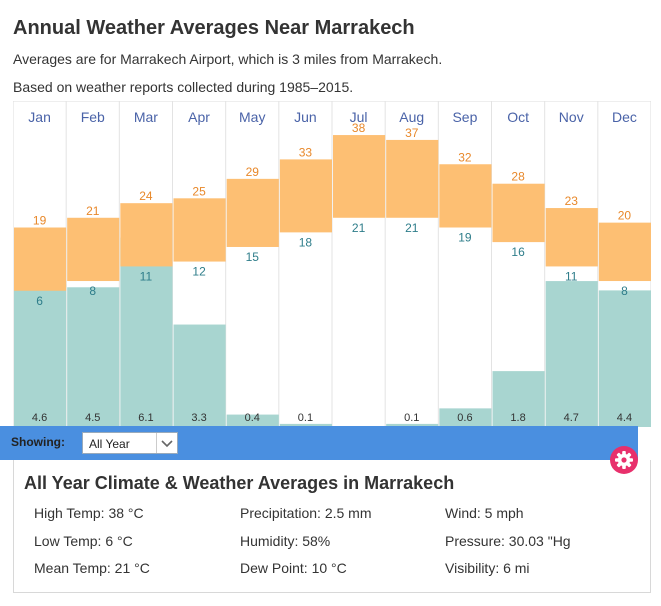 The width and height of the screenshot is (661, 606). Describe the element at coordinates (253, 172) in the screenshot. I see `high-temp-label-may: 29` at that location.